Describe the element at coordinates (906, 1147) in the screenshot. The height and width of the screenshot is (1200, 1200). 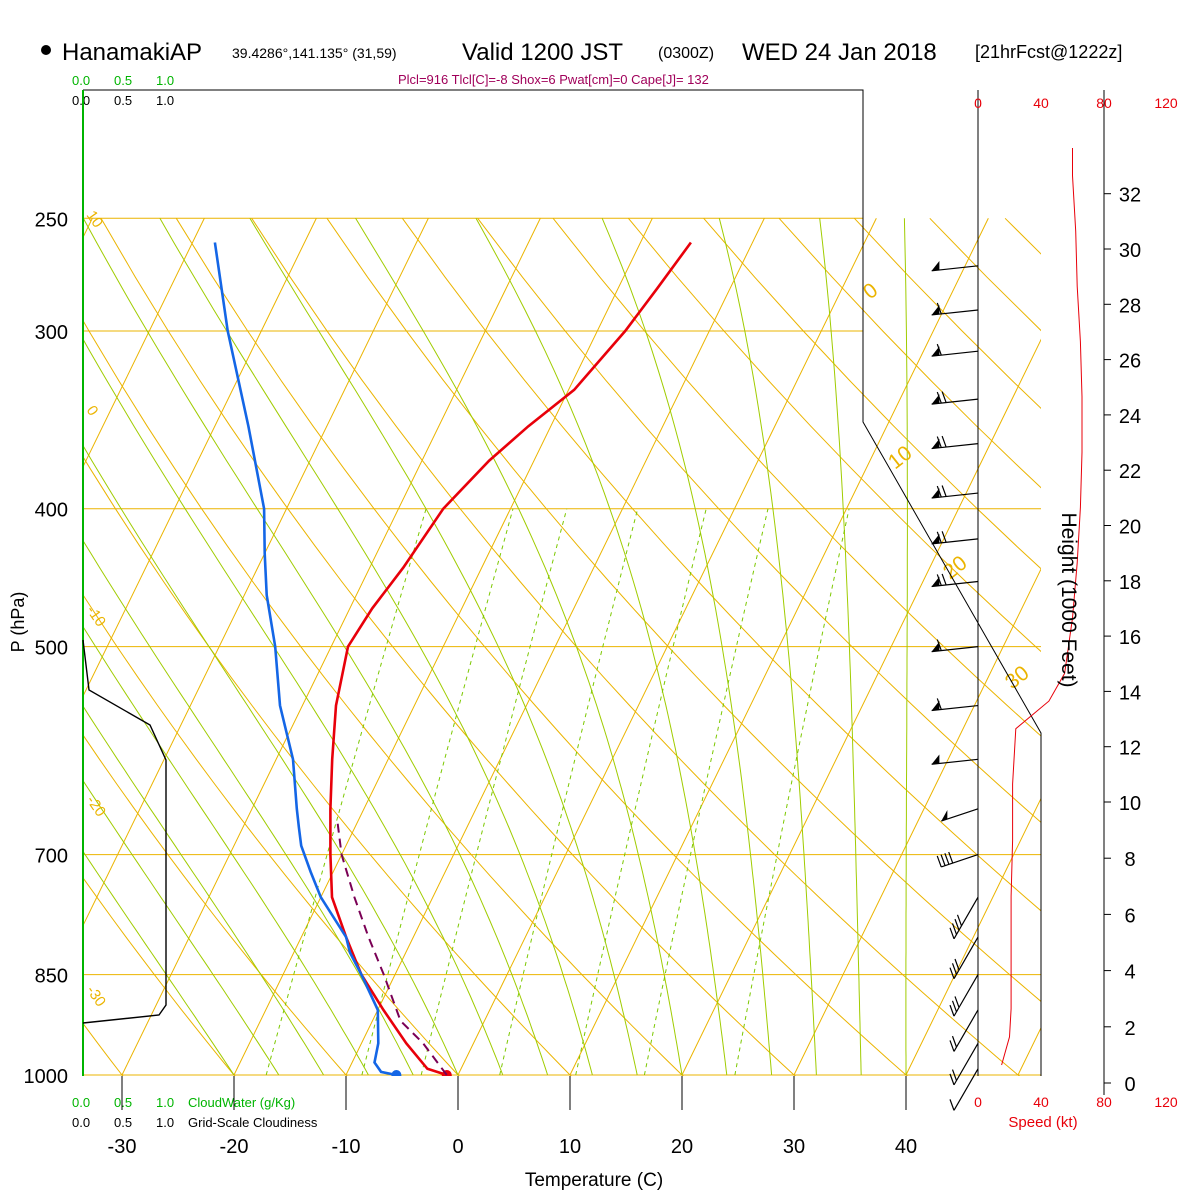
I see `temp-tick-label: 40` at that location.